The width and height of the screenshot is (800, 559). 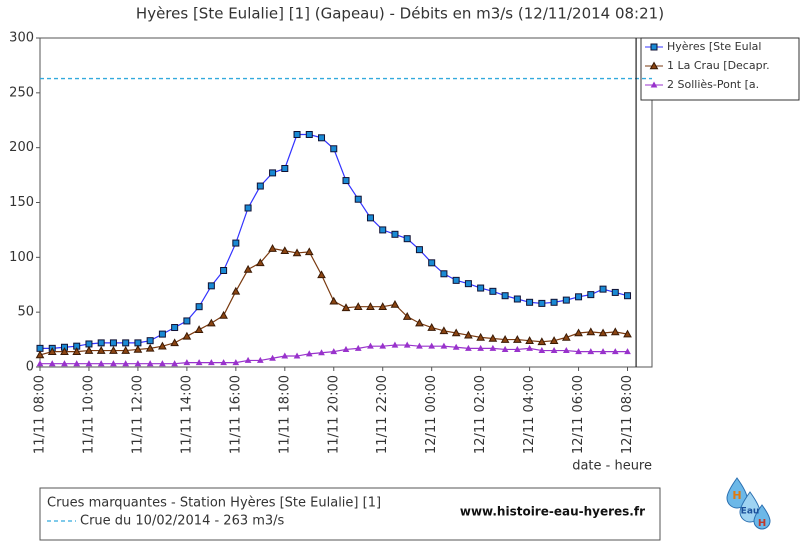 I want to click on x-tick-label: 12/11 04:00, so click(x=529, y=414).